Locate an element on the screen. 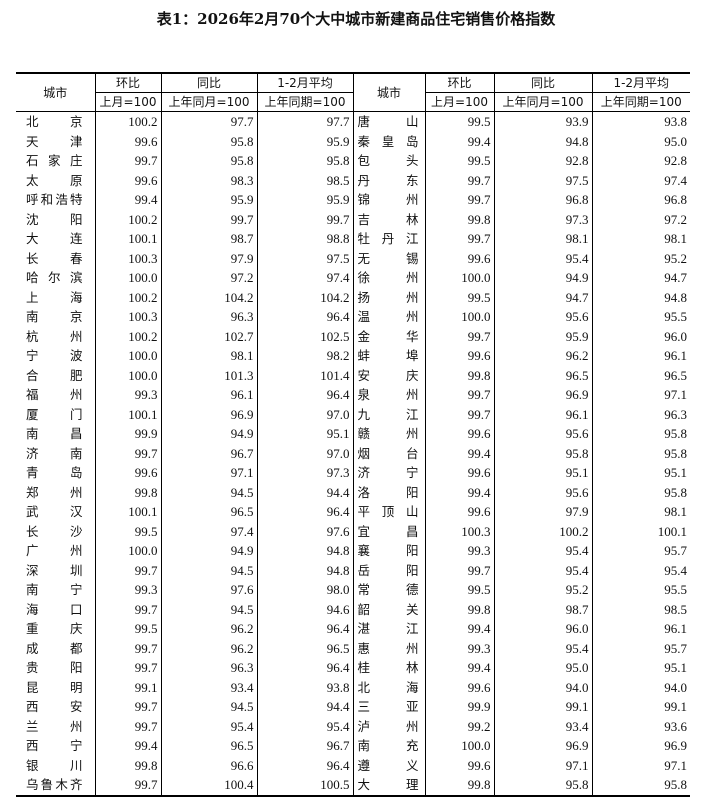 This screenshot has height=800, width=712. table-row: 西宁 99.4 96.5 96.7 南充 100.0 96.9 96.9 is located at coordinates (353, 746).